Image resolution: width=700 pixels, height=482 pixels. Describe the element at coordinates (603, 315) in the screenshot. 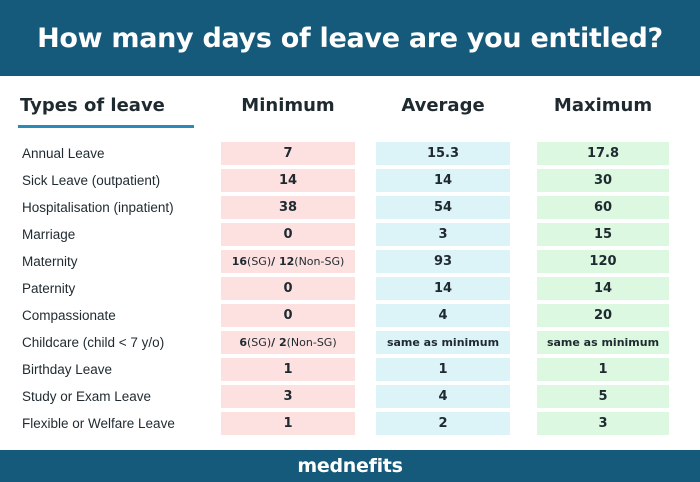

I see `cell-maximum: 20` at that location.